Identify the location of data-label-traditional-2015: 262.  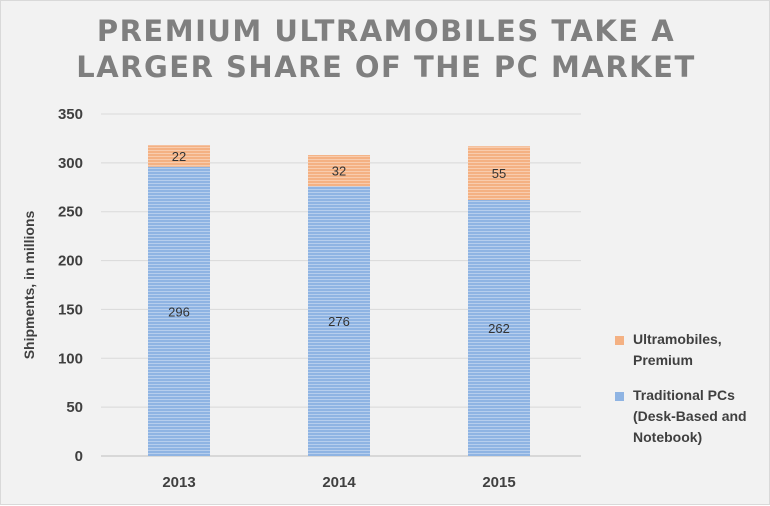
(499, 328).